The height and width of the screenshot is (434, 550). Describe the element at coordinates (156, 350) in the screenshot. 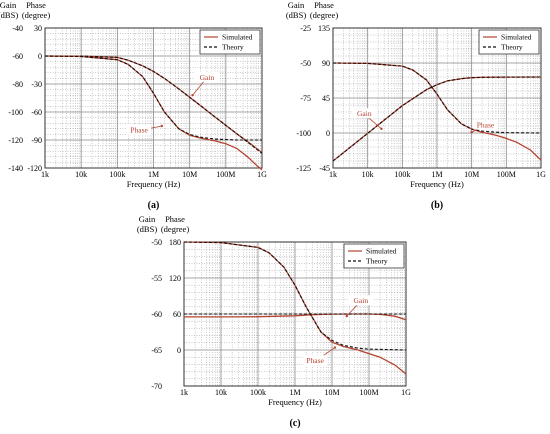

I see `y-left-tick-label: -65` at that location.